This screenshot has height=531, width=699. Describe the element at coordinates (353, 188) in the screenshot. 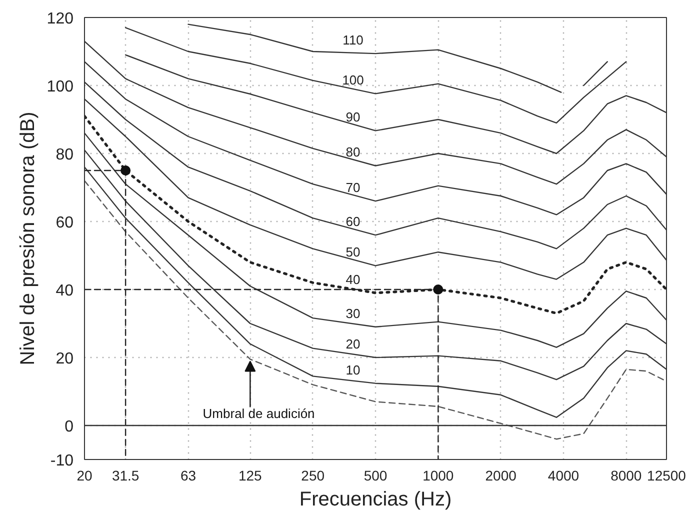

I see `series-label: 70` at that location.